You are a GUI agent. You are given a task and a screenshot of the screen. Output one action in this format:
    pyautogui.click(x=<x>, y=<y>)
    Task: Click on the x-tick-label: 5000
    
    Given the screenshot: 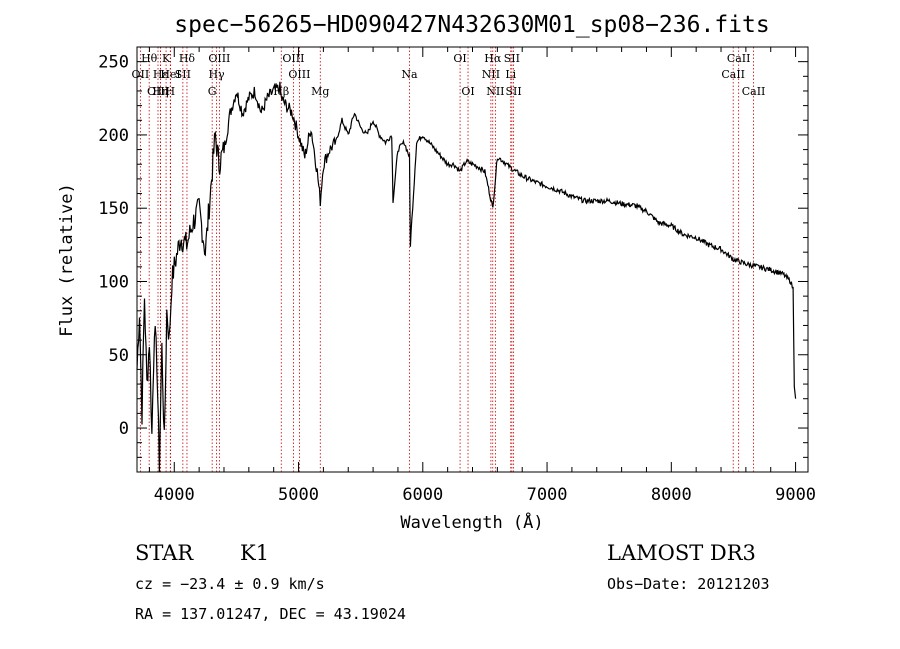 What is the action you would take?
    pyautogui.click(x=298, y=495)
    